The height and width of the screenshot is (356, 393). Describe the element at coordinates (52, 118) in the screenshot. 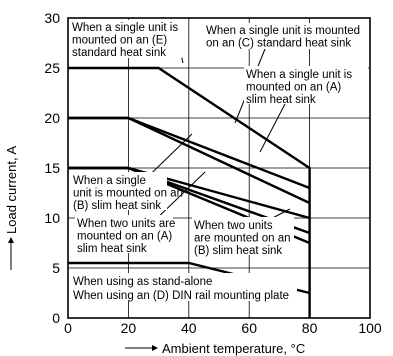

I see `y-tick-label-4: 20` at that location.